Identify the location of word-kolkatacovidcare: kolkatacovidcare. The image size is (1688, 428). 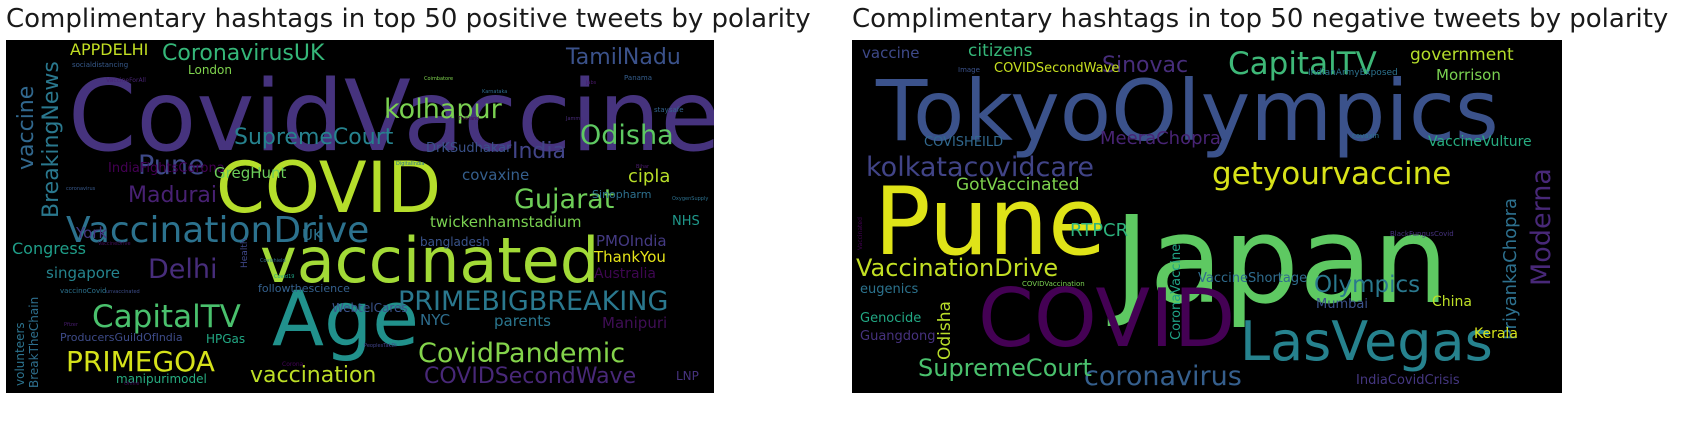
(980, 167).